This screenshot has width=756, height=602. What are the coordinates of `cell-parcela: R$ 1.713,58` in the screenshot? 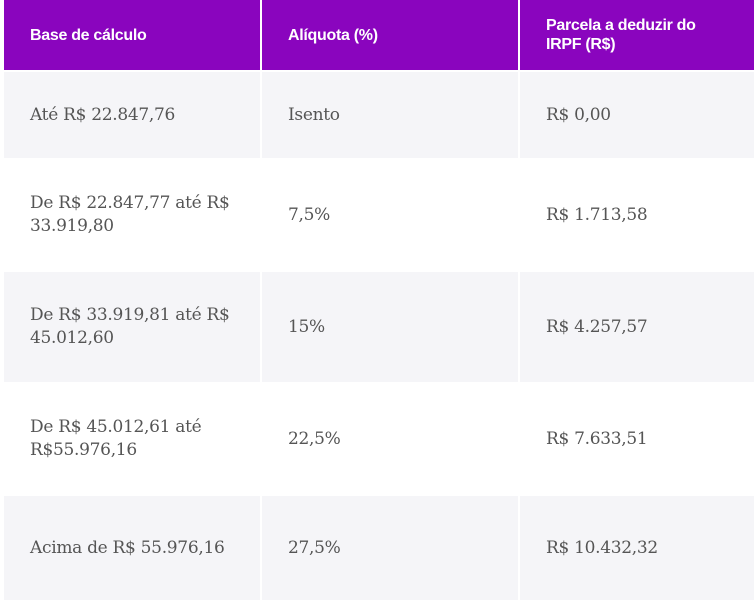 It's located at (637, 215).